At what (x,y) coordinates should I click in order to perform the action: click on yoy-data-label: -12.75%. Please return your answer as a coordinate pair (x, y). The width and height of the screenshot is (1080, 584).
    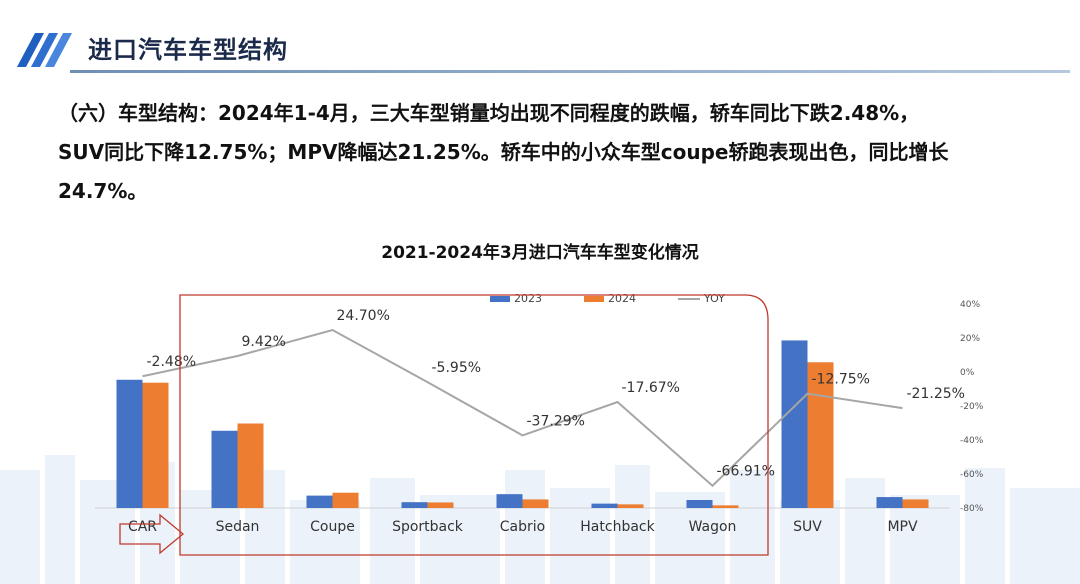
    Looking at the image, I should click on (841, 380).